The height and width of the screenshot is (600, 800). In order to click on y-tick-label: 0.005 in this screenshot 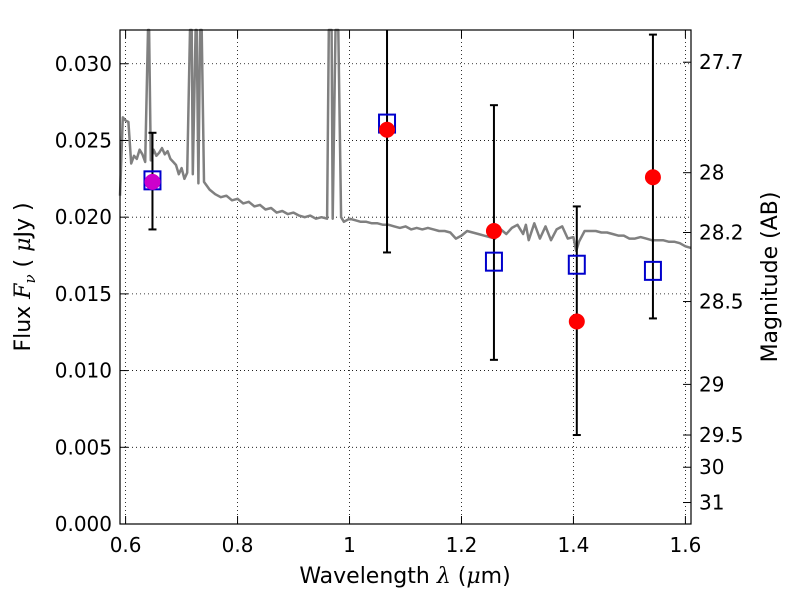, I will do `click(83, 447)`.